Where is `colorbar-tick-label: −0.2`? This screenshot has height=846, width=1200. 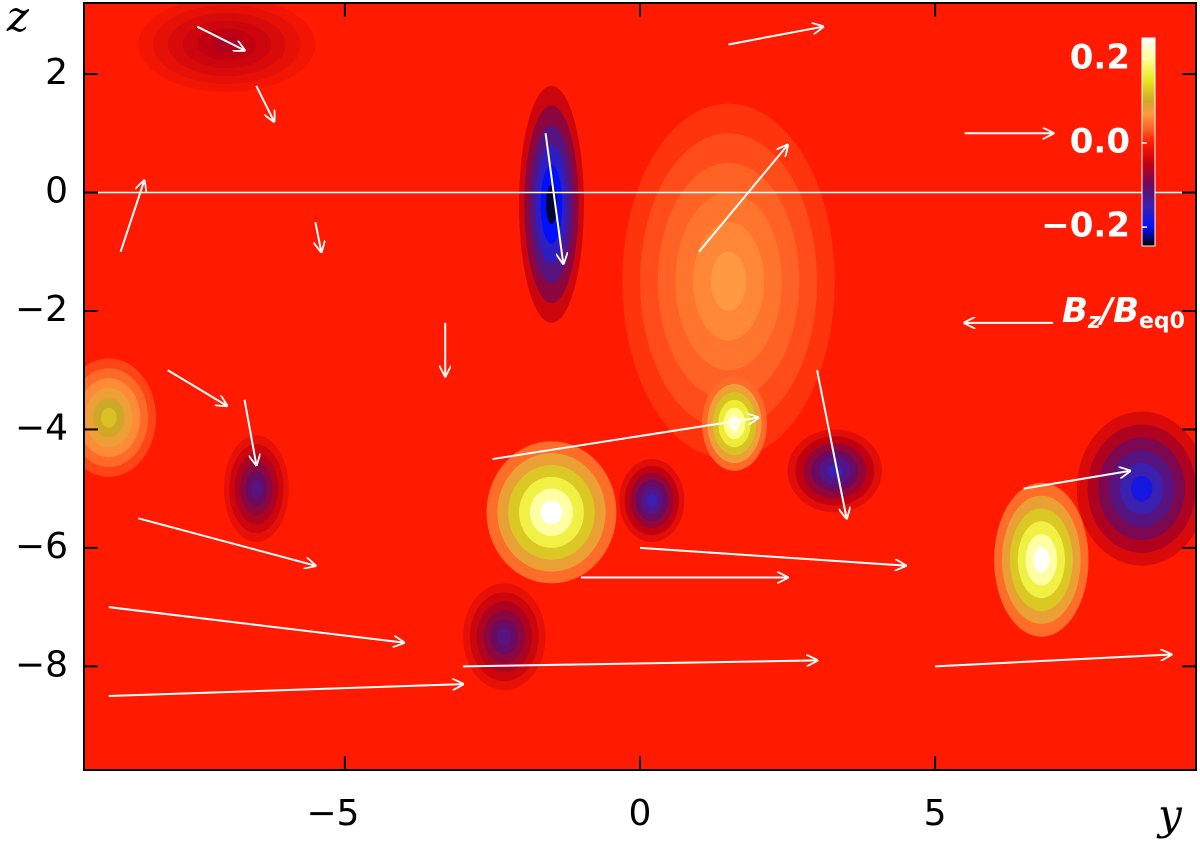
colorbar-tick-label: −0.2 is located at coordinates (1085, 226).